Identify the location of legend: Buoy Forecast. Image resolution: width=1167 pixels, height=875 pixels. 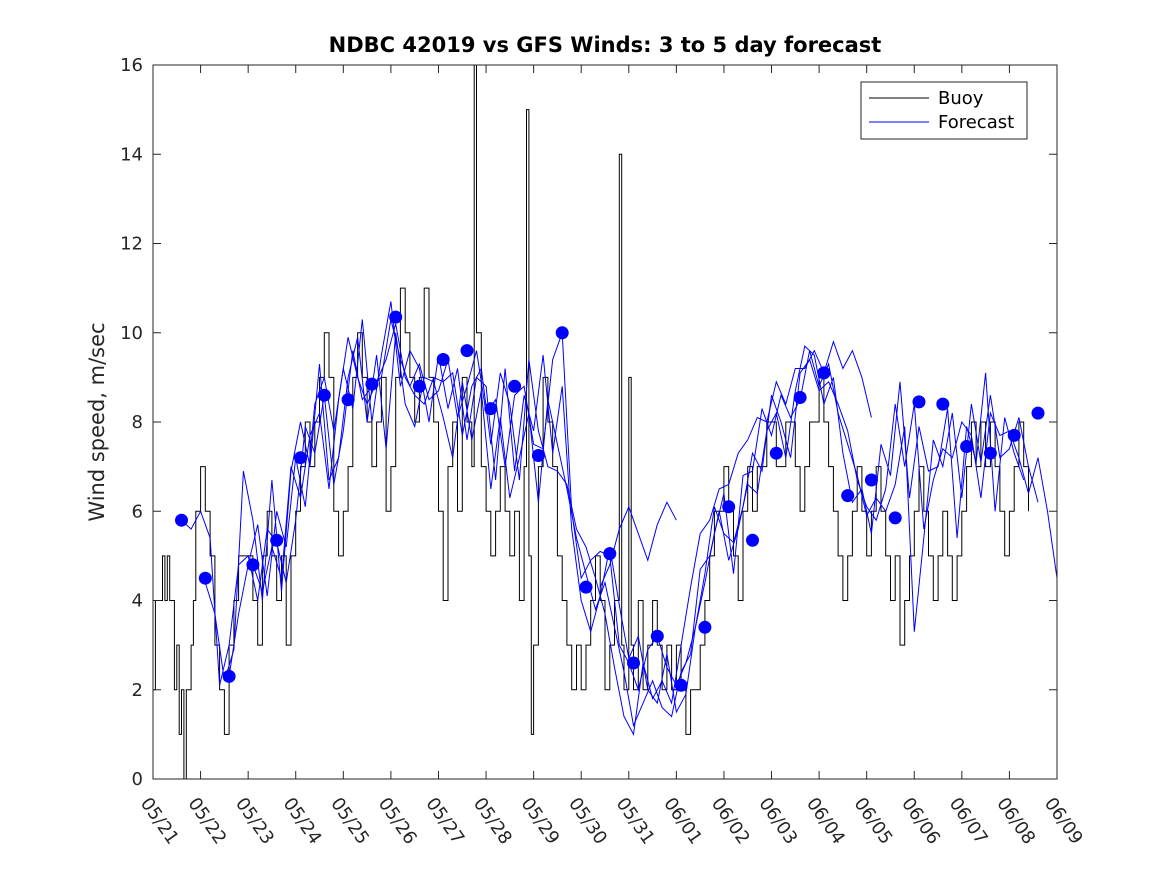
(944, 110).